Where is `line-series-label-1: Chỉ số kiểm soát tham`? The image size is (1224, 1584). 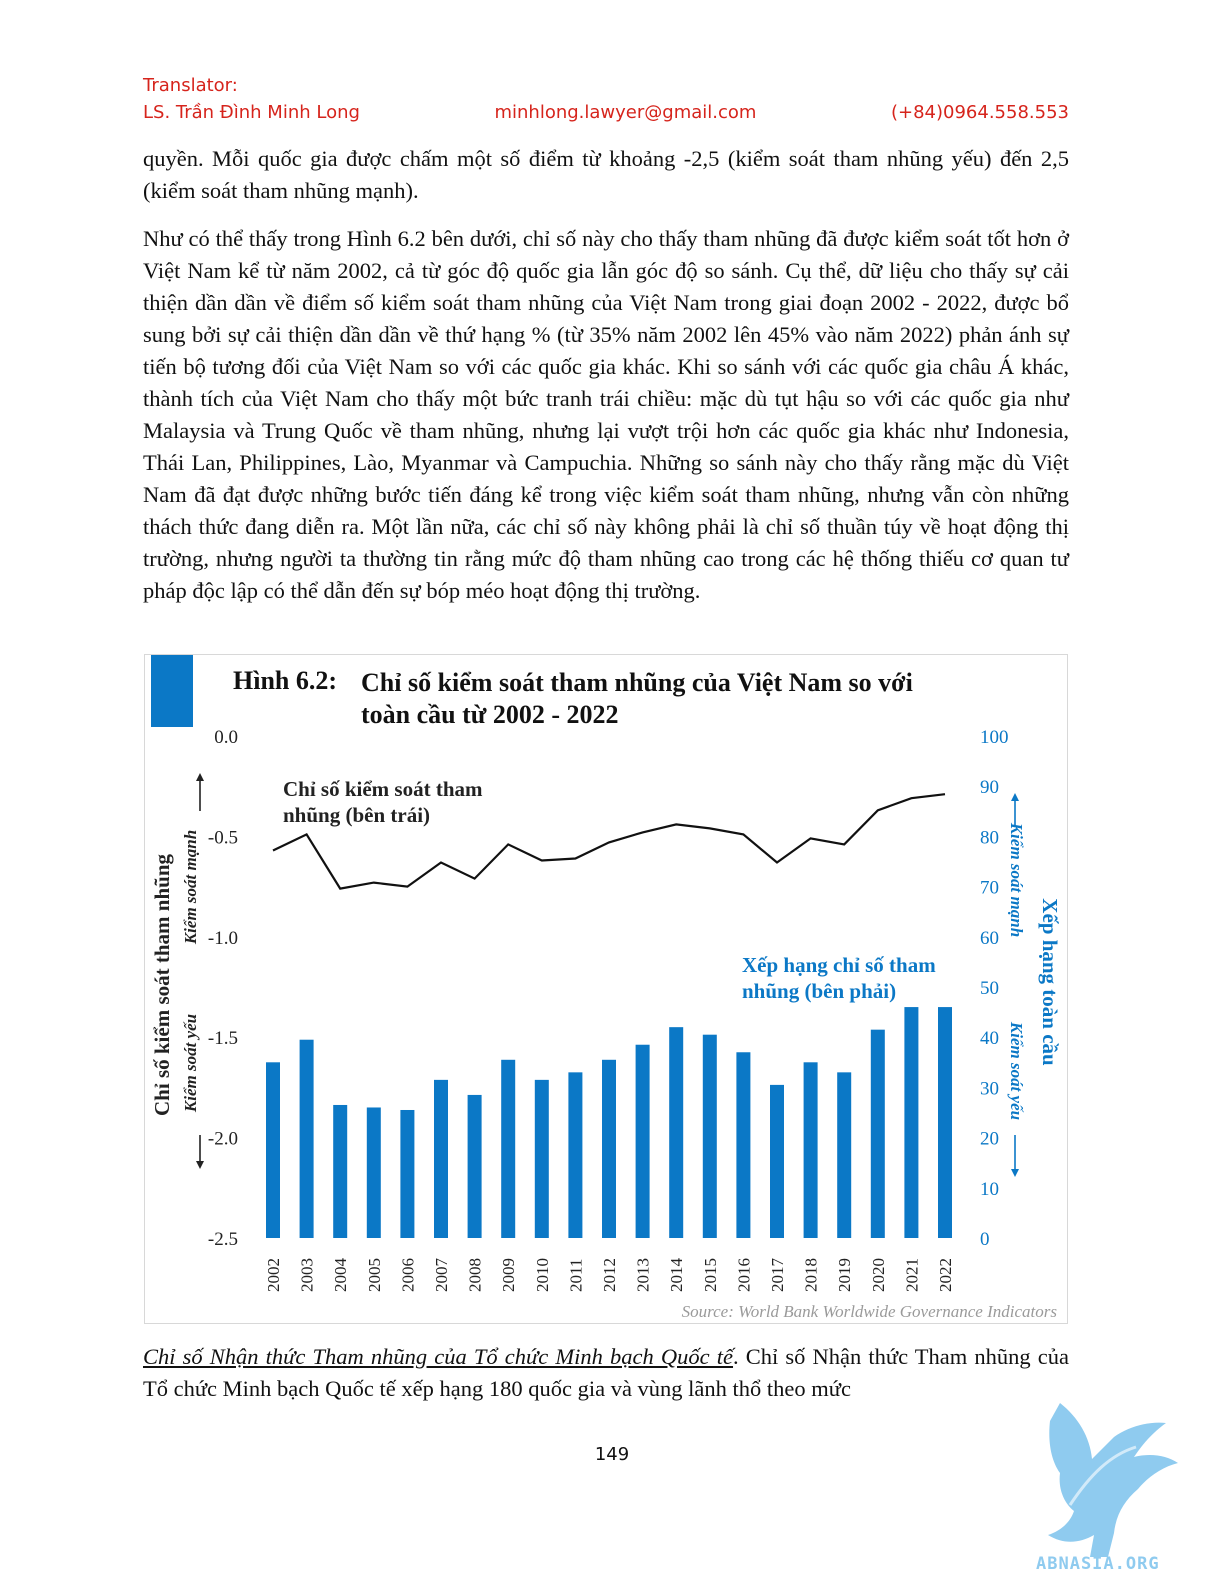
line-series-label-1: Chỉ số kiểm soát tham is located at coordinates (383, 789).